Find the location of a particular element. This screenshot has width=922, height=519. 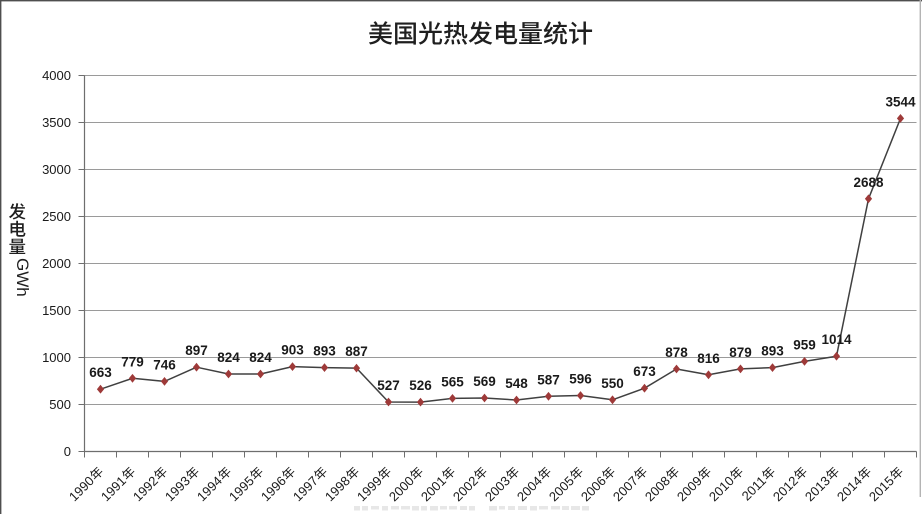

svg-text: 587 is located at coordinates (548, 379).